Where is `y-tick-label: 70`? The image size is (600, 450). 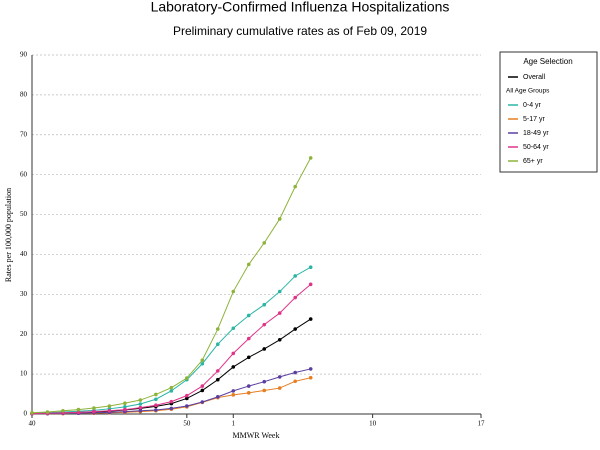 y-tick-label: 70 is located at coordinates (24, 134).